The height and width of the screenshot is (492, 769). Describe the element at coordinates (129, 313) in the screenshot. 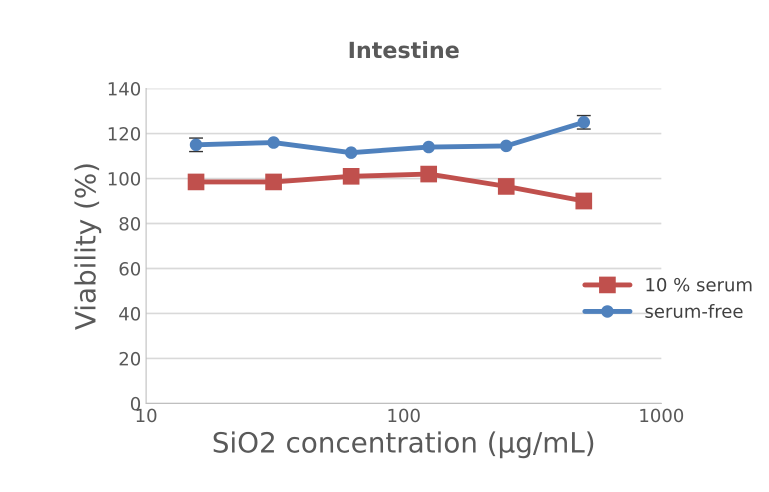

I see `y-tick-label: 40` at that location.